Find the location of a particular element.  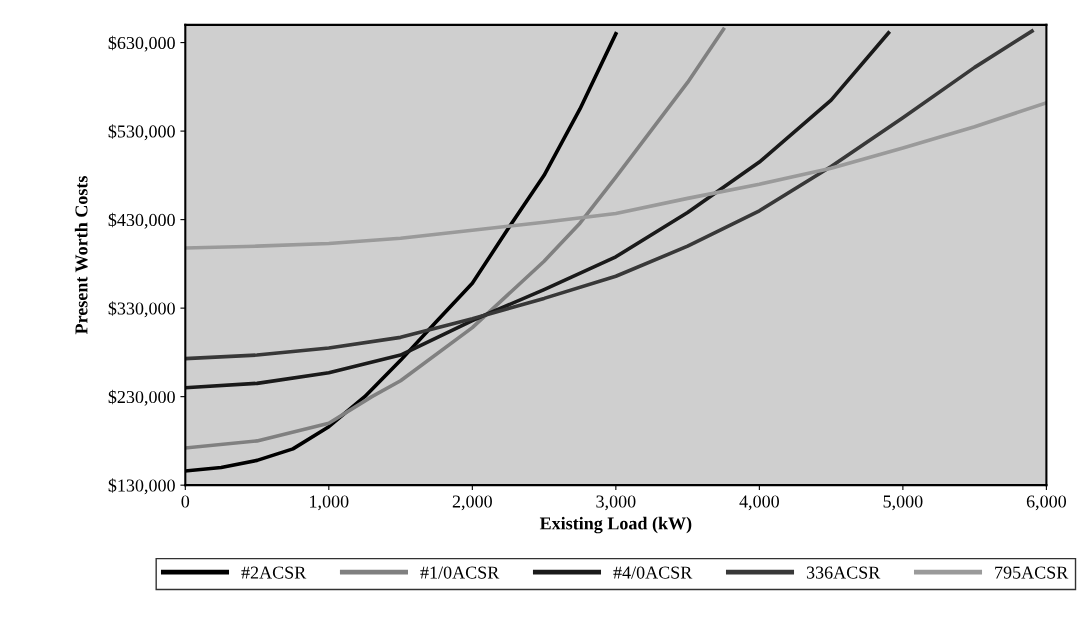

legend-label: 795ACSR is located at coordinates (1032, 572).